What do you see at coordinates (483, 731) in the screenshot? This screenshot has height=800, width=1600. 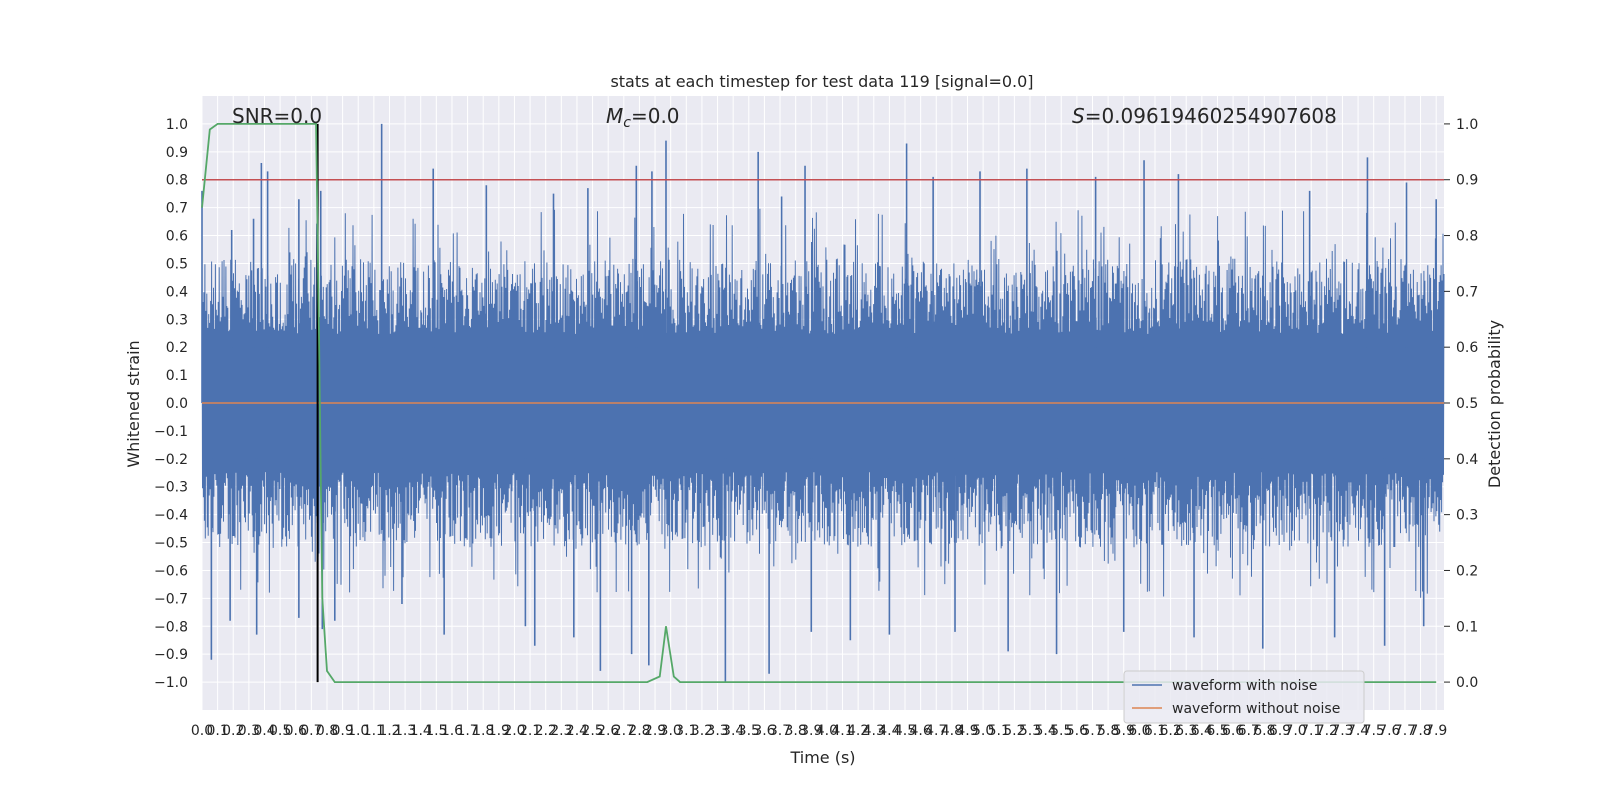 I see `x-tick-label: 1.8` at bounding box center [483, 731].